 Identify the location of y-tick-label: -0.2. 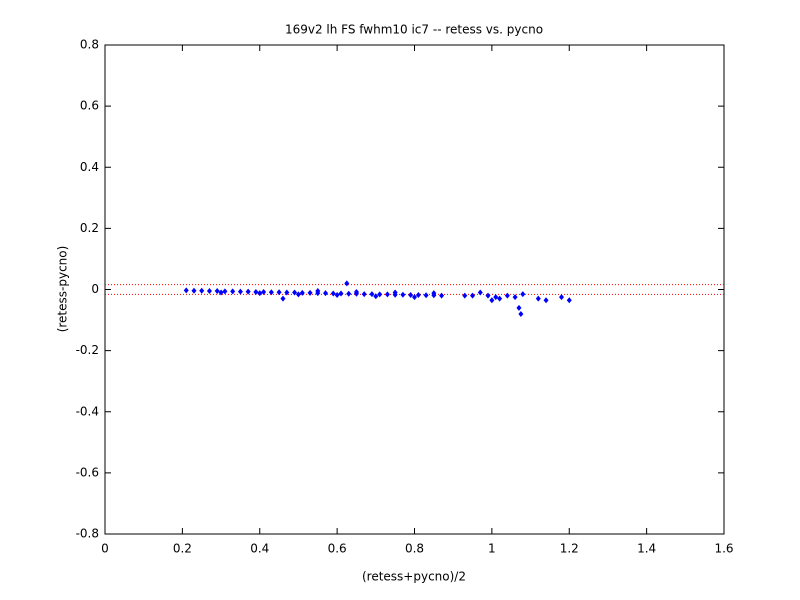
(87, 350).